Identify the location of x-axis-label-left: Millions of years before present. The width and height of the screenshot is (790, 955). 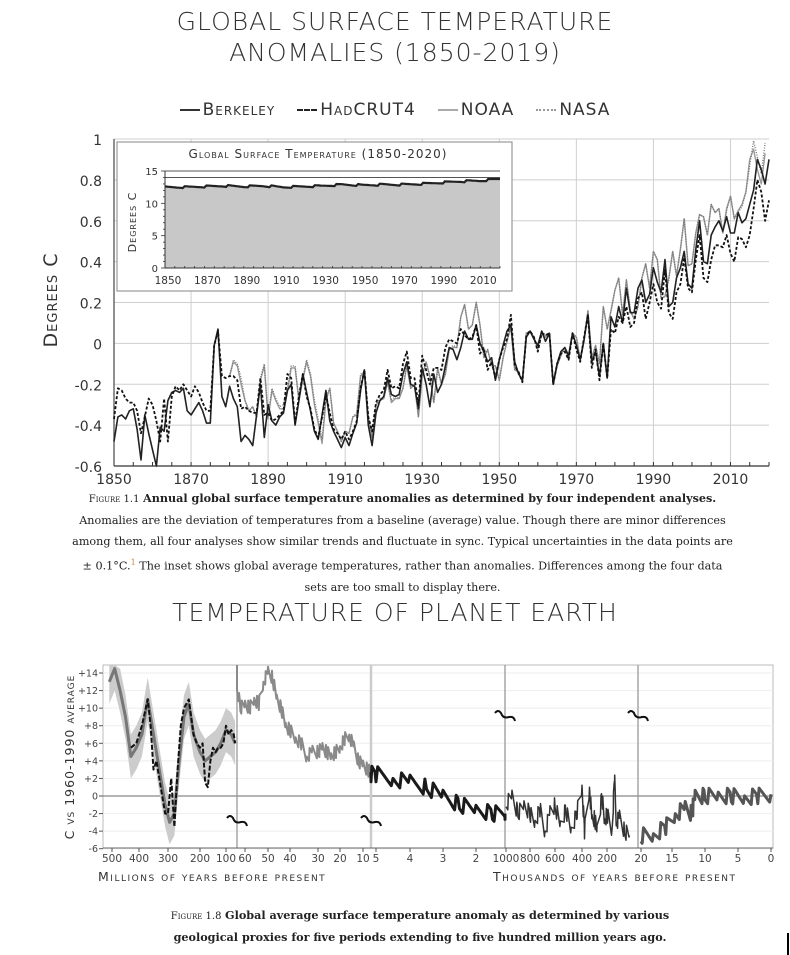
(212, 876).